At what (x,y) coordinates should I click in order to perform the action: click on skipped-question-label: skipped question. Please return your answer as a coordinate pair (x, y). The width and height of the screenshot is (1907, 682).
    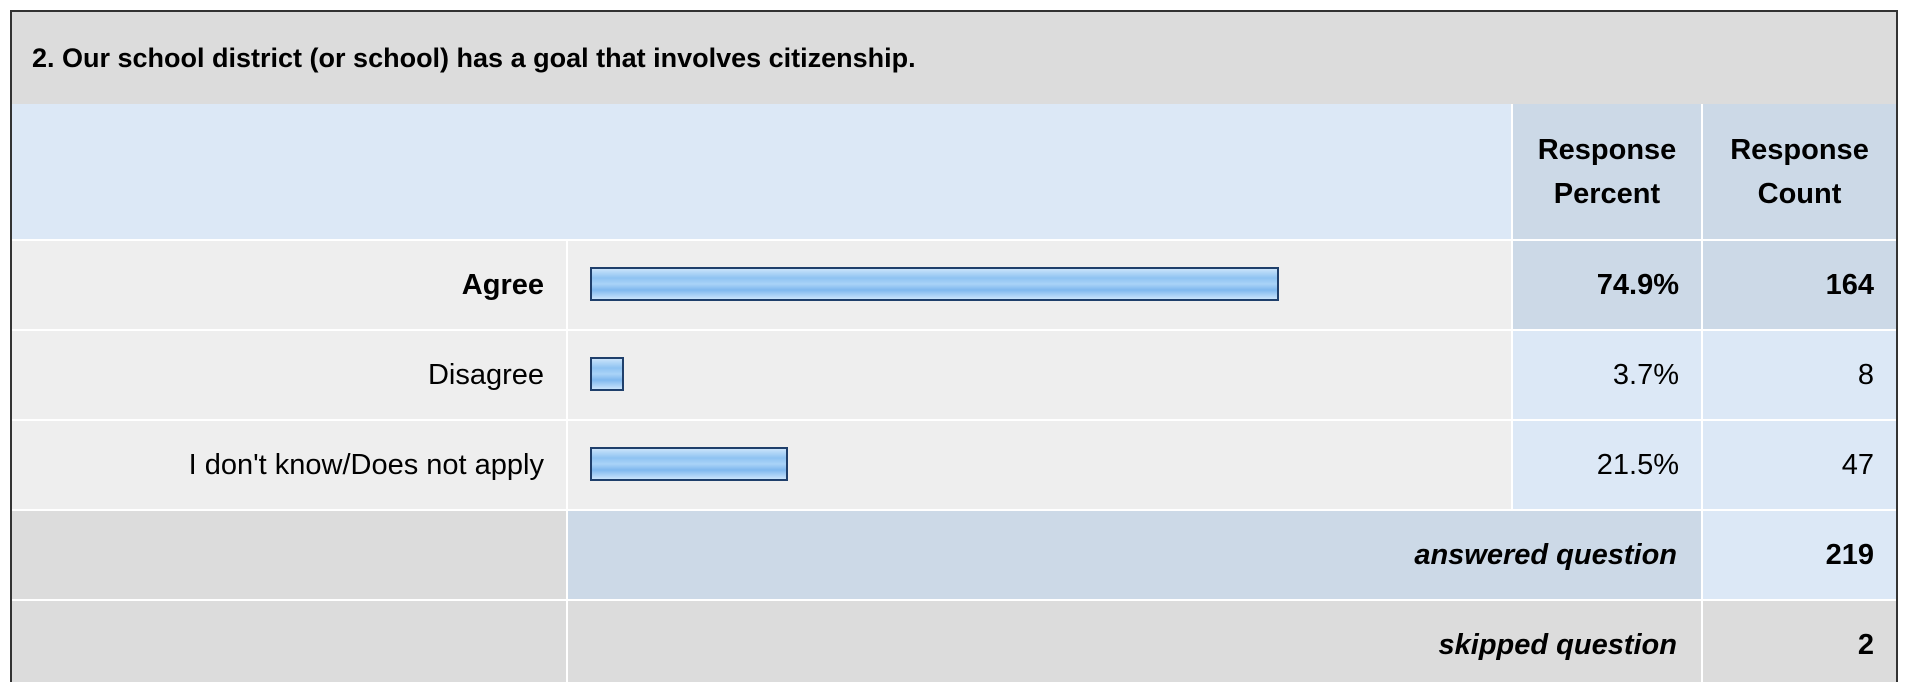
    Looking at the image, I should click on (1134, 640).